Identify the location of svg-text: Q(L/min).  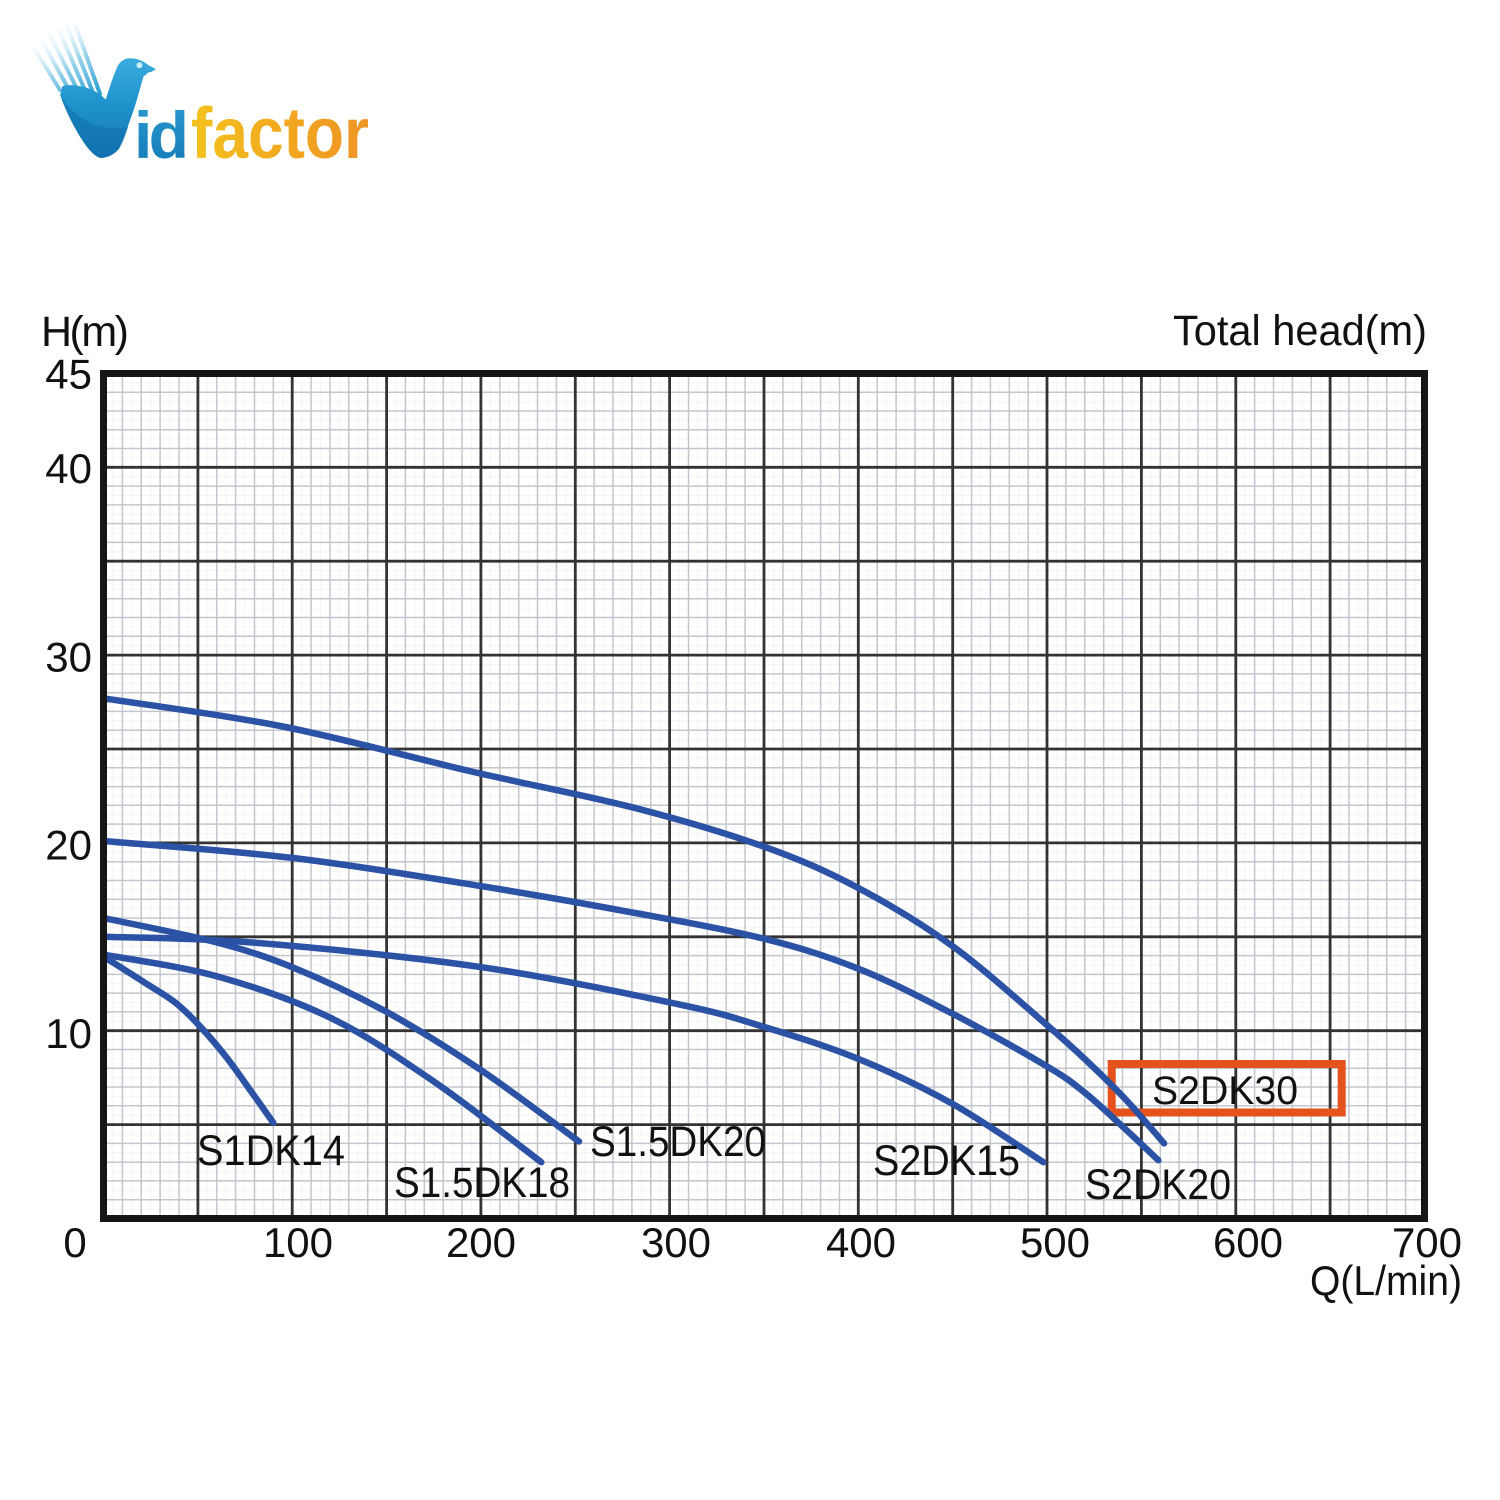
(1386, 1280).